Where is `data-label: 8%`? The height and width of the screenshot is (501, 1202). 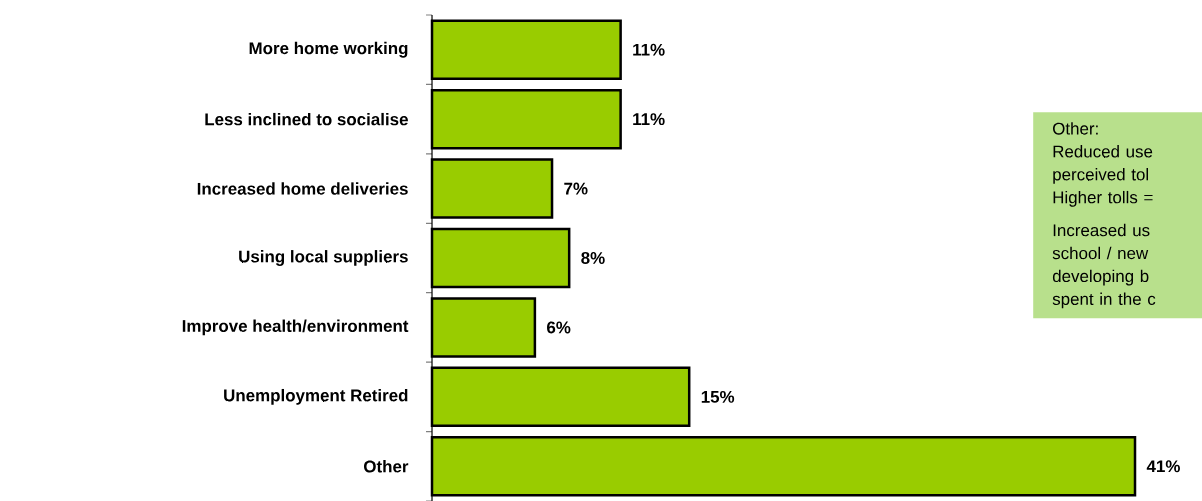
data-label: 8% is located at coordinates (593, 258).